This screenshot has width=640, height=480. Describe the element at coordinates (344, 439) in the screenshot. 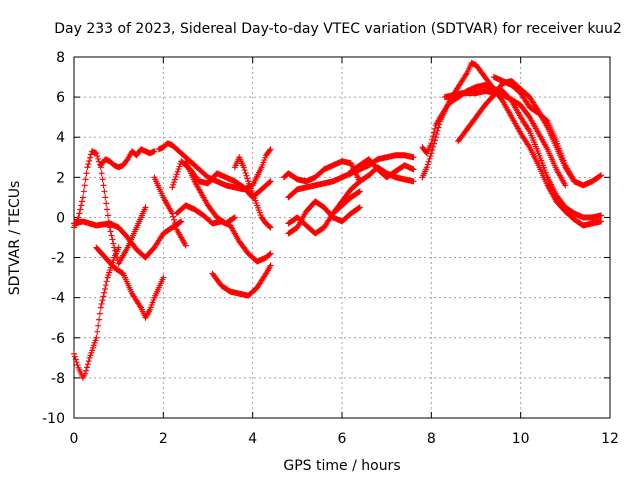

I see `x-tick-labels: 0 2 4 6 8 10 12` at that location.